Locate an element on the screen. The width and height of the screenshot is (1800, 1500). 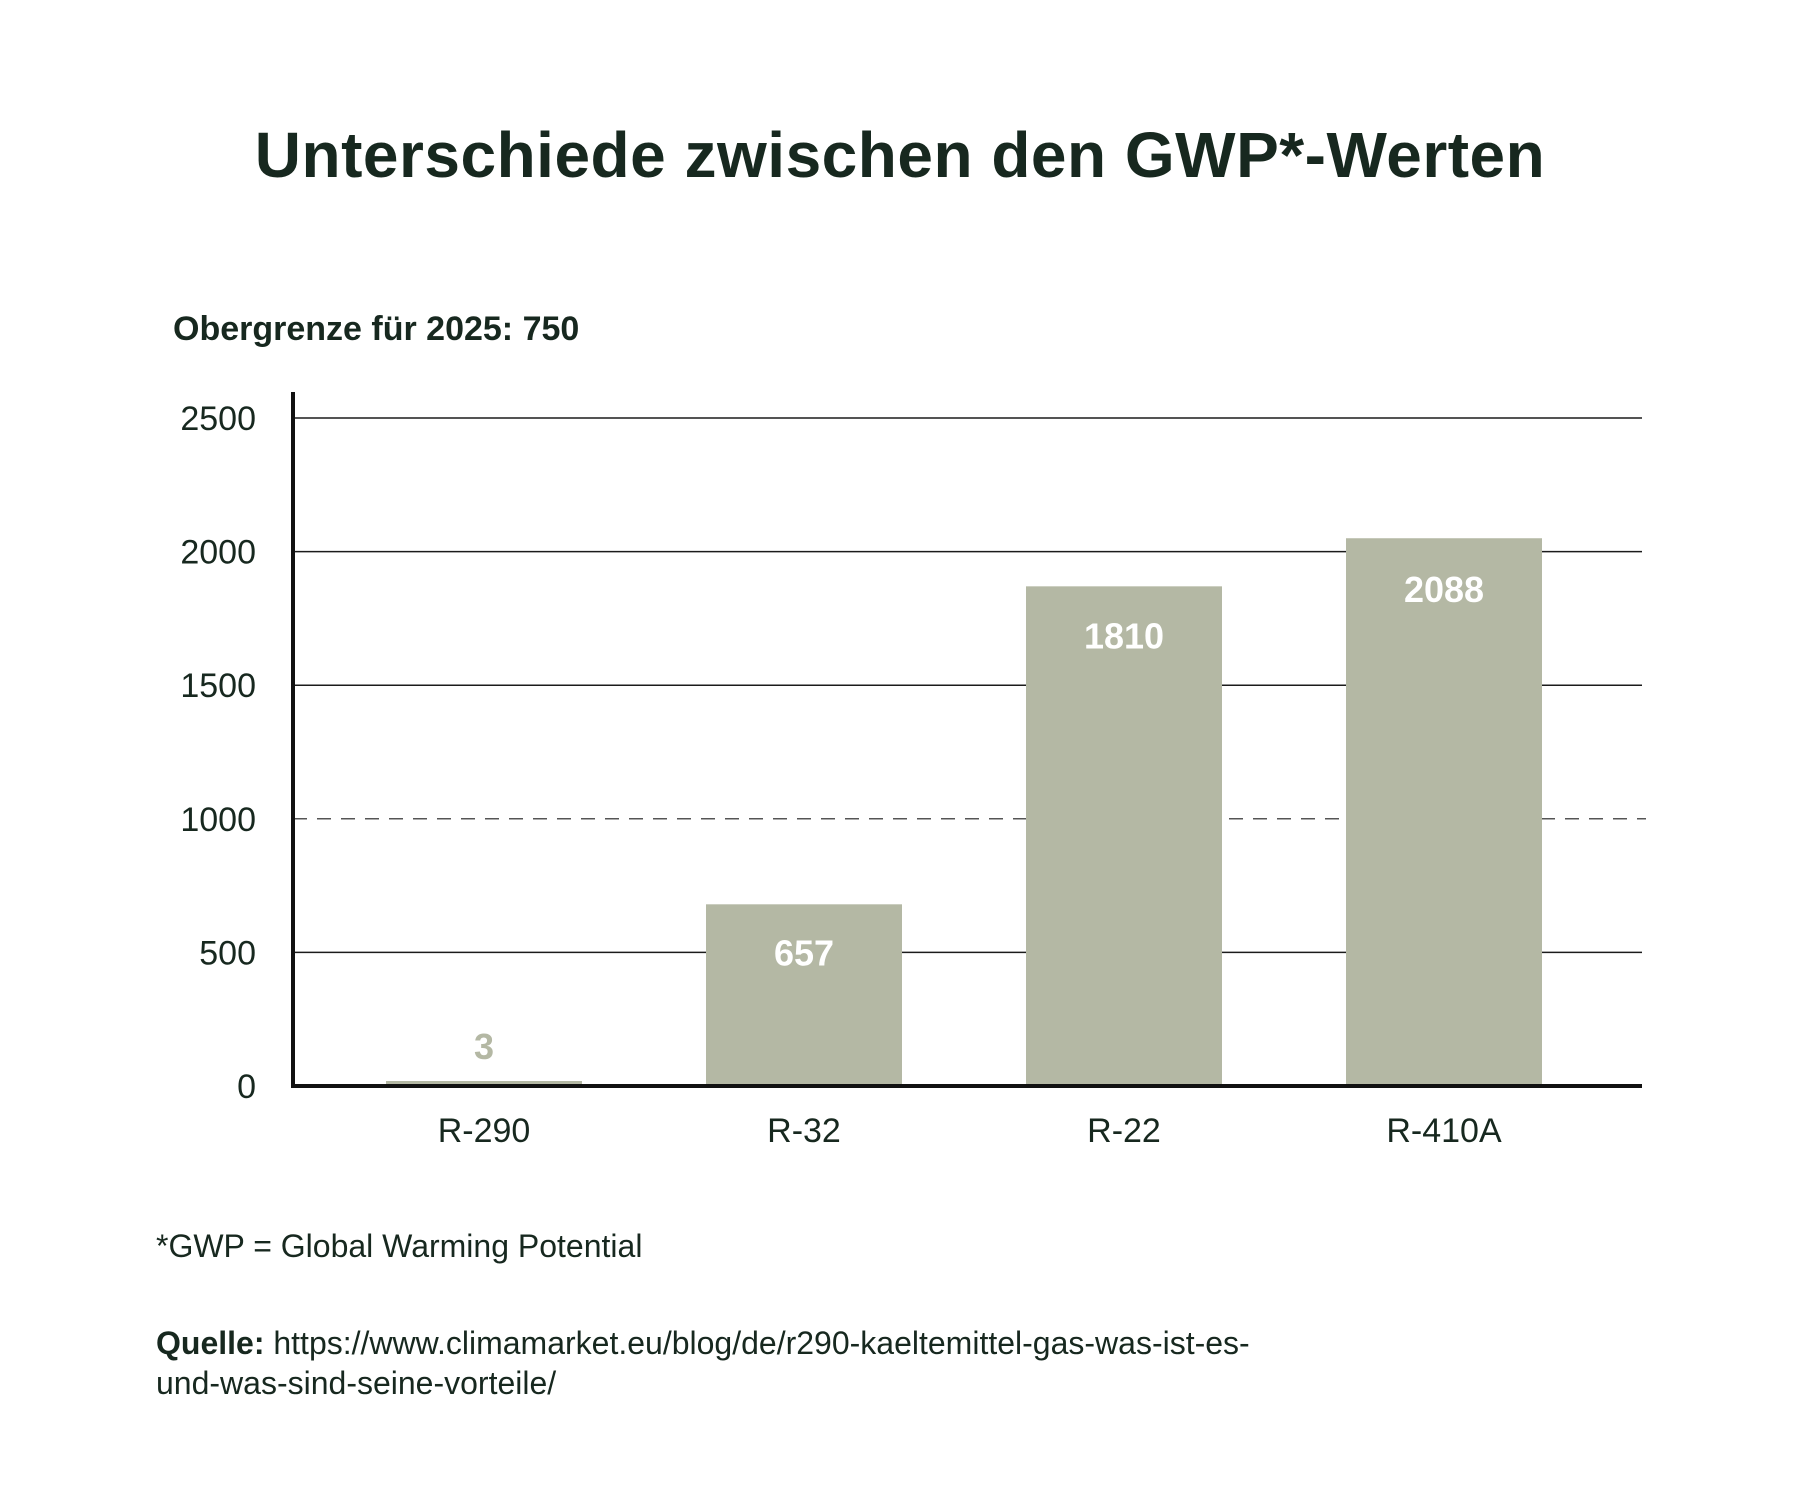
y-tick-label-500: 500 is located at coordinates (227, 953).